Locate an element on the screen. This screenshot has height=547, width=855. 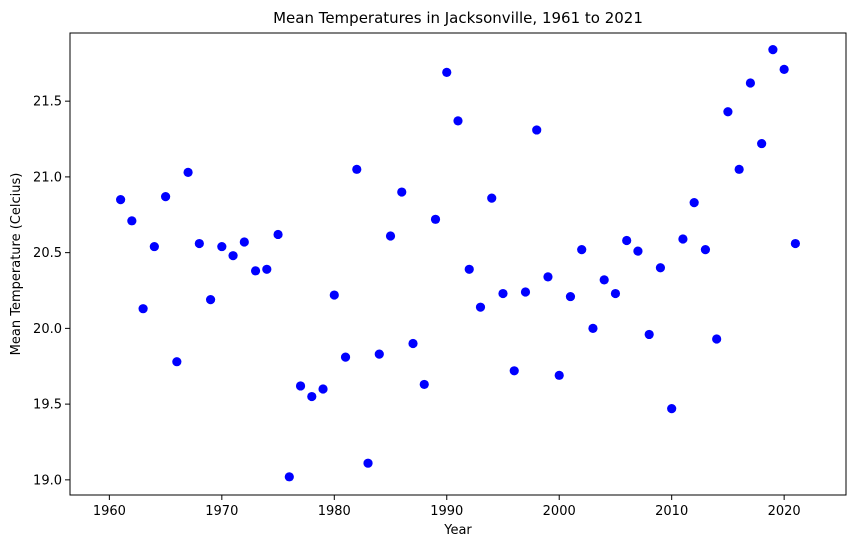
x-axis-title: Year is located at coordinates (457, 530).